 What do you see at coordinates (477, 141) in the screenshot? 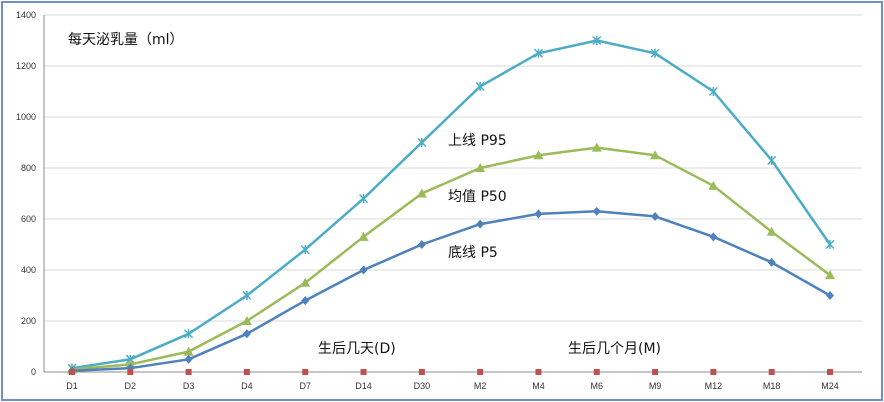
I see `series-label-p95: 上线 P95` at bounding box center [477, 141].